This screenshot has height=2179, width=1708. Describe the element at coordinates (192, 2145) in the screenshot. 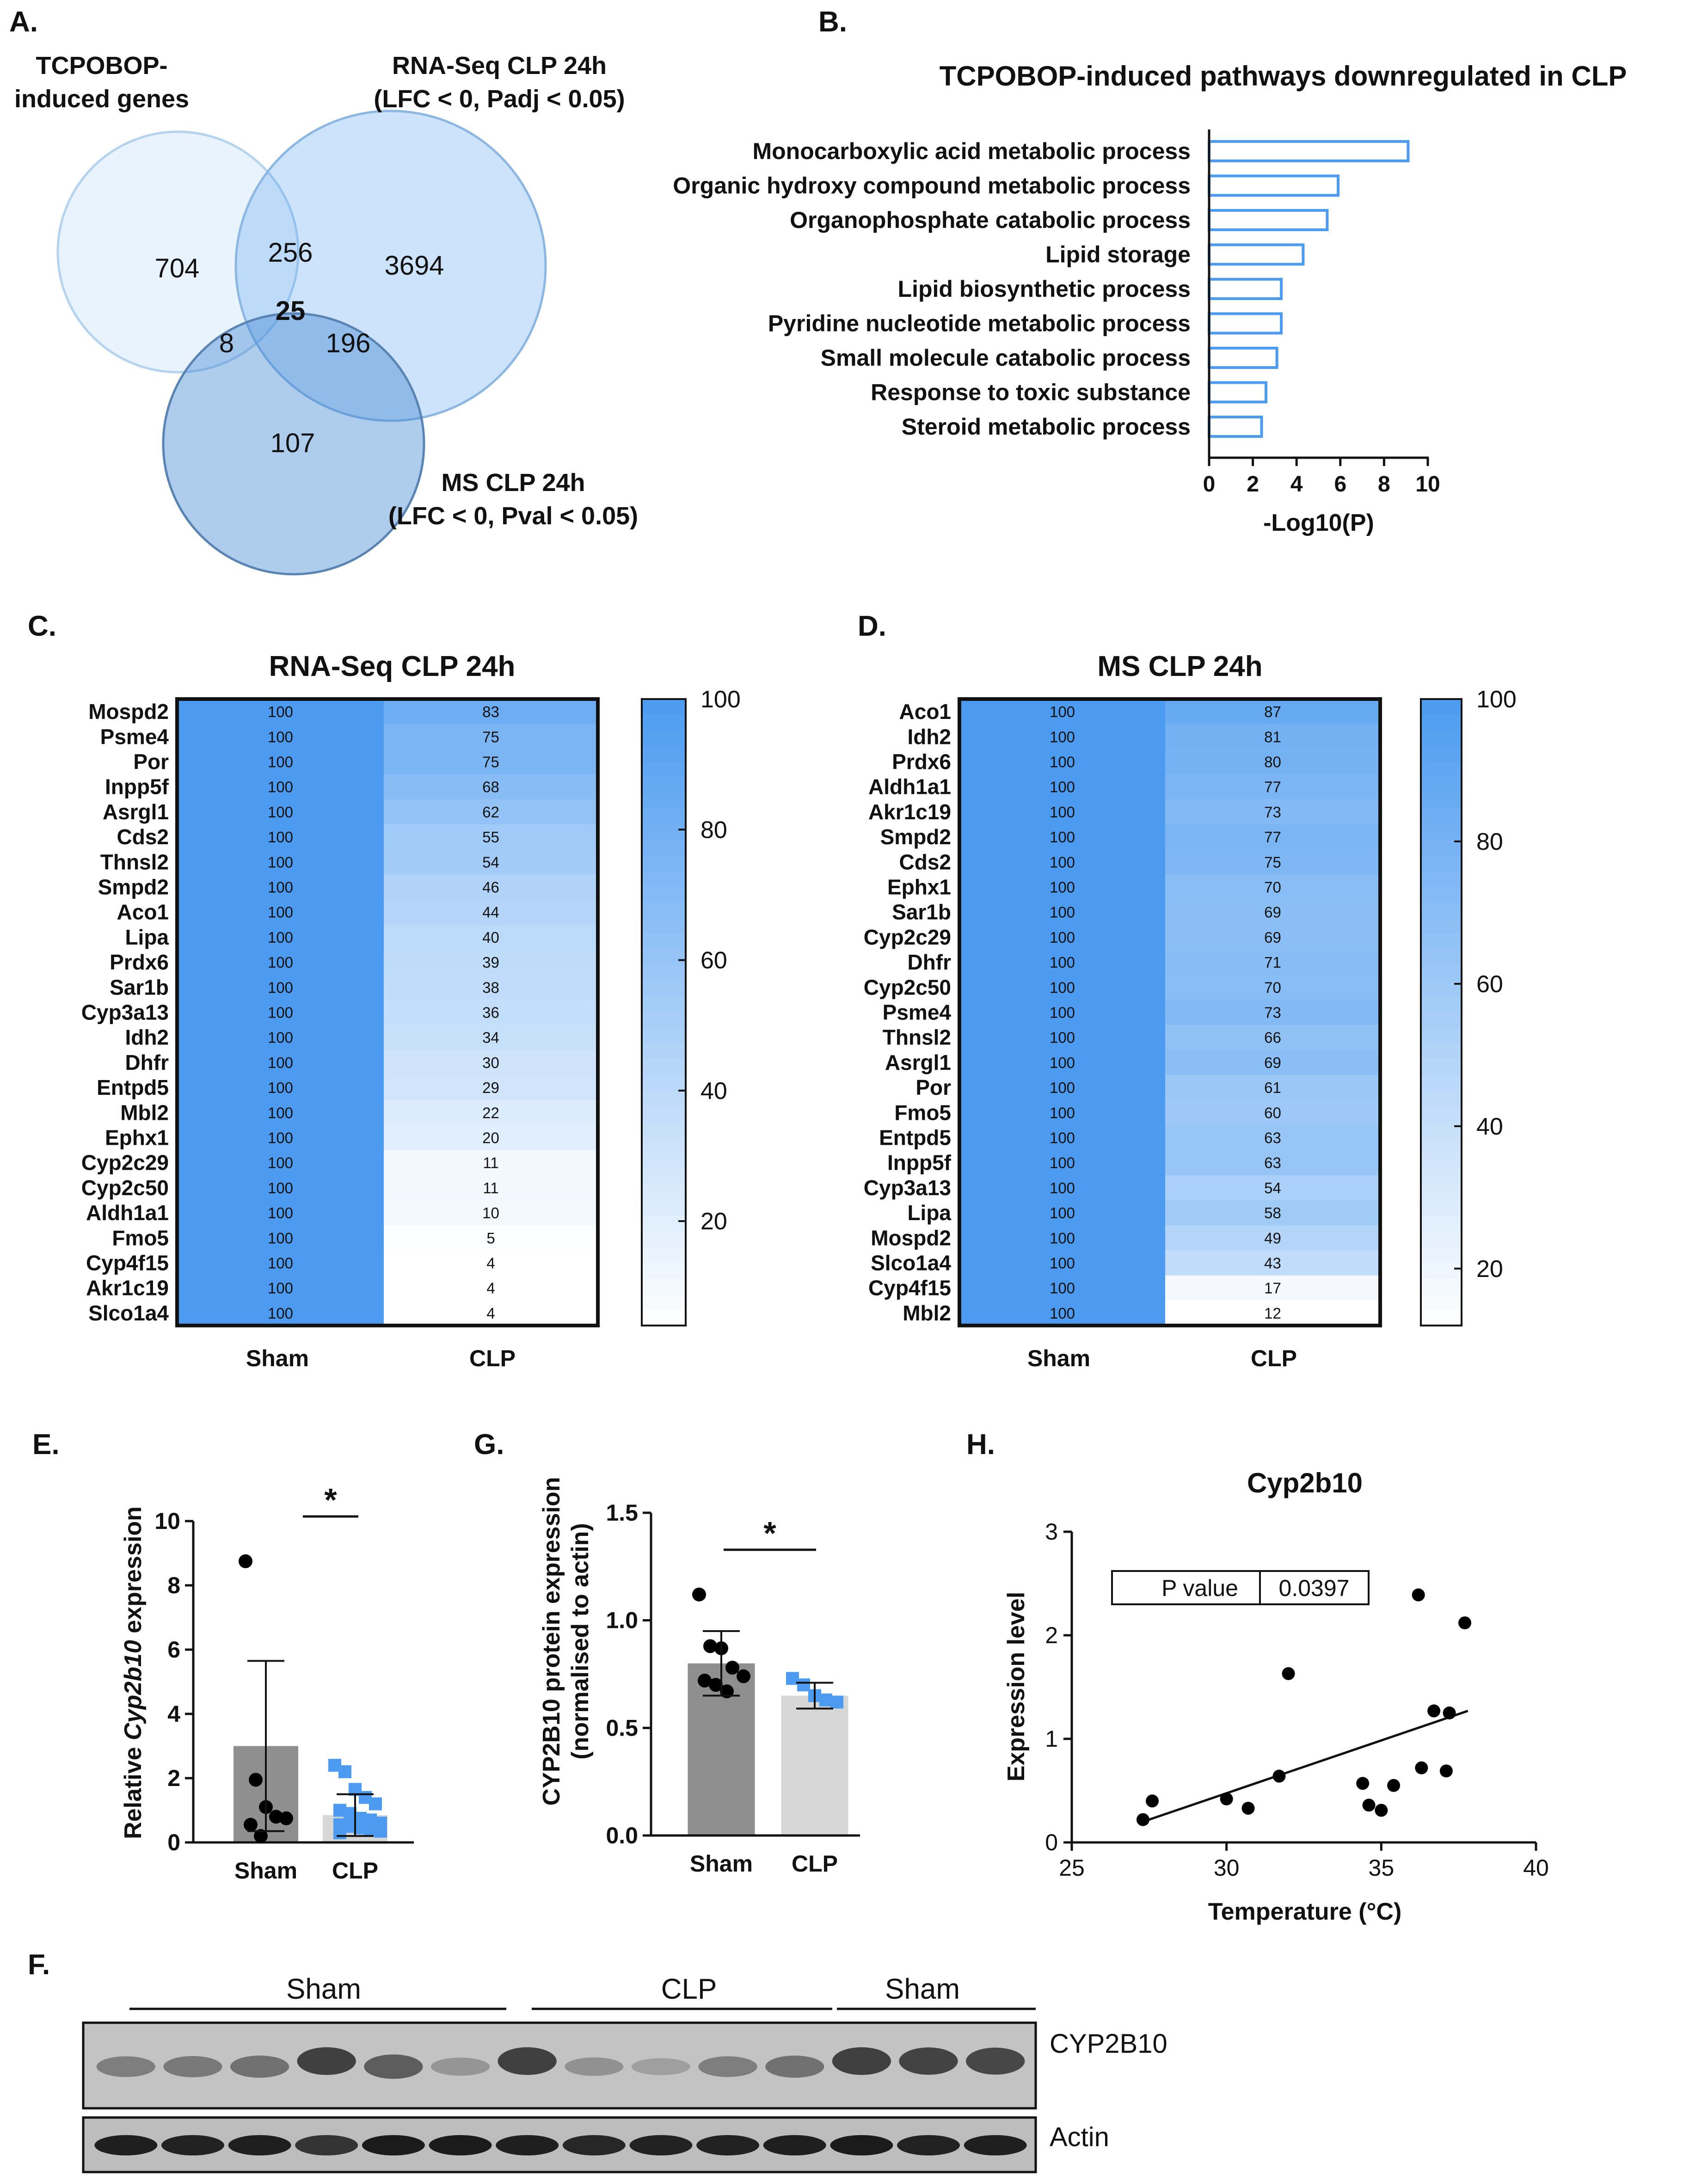

I see `actin-band` at that location.